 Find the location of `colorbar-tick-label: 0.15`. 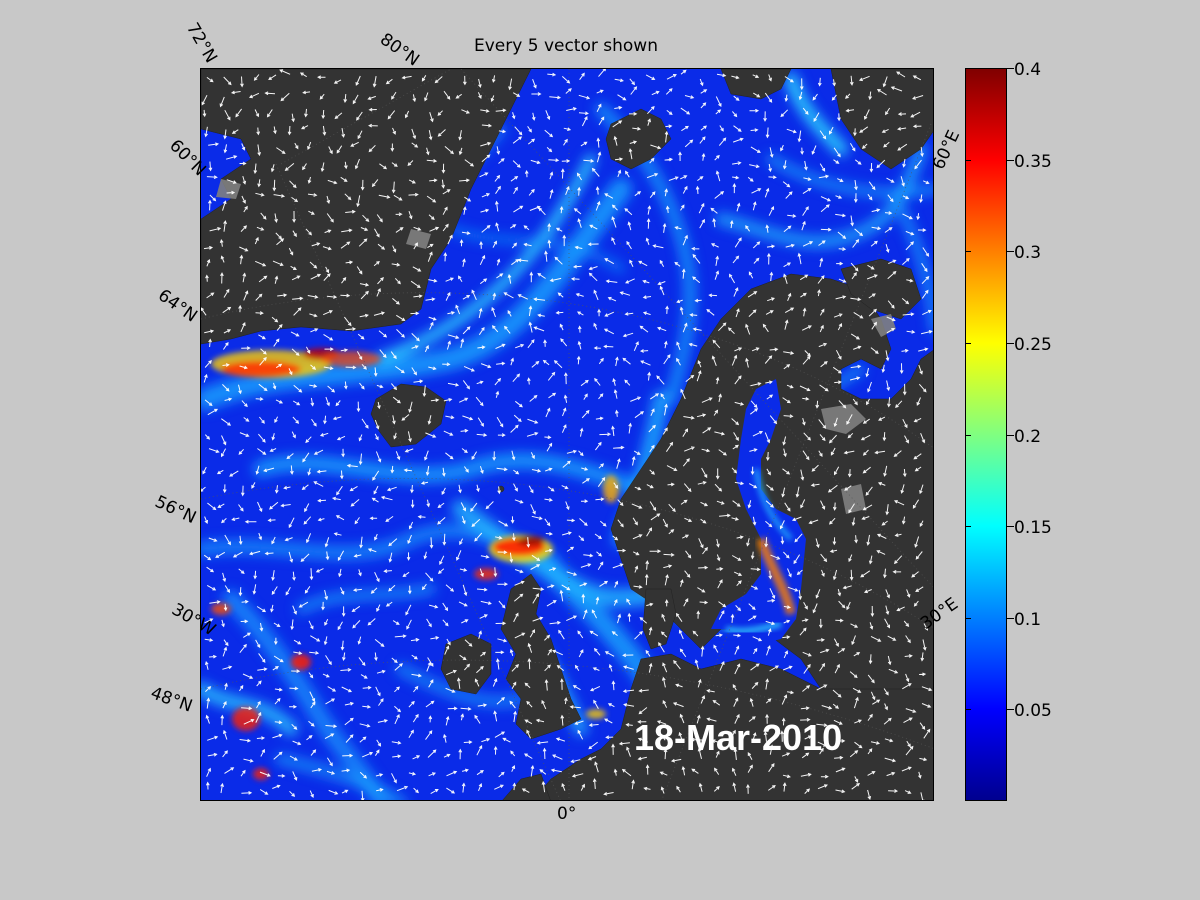

colorbar-tick-label: 0.15 is located at coordinates (1033, 528).